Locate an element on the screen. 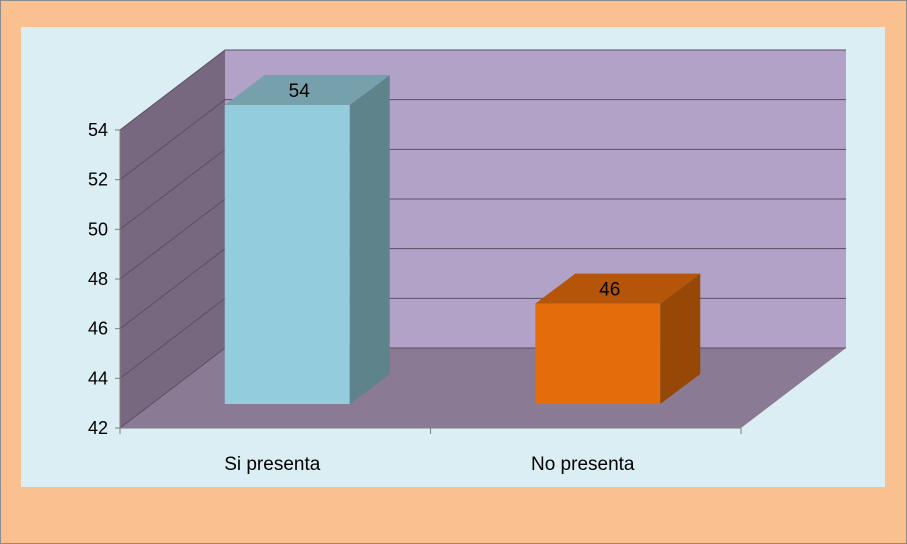 This screenshot has width=907, height=544. y-tick-label: 54 is located at coordinates (98, 130).